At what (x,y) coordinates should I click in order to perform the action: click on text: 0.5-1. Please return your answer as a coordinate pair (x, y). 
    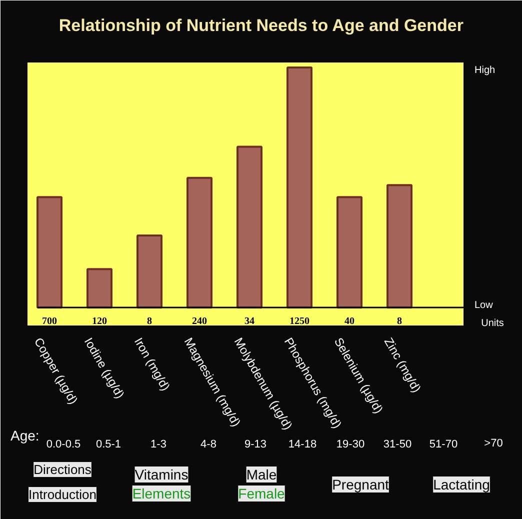
    Looking at the image, I should click on (109, 444).